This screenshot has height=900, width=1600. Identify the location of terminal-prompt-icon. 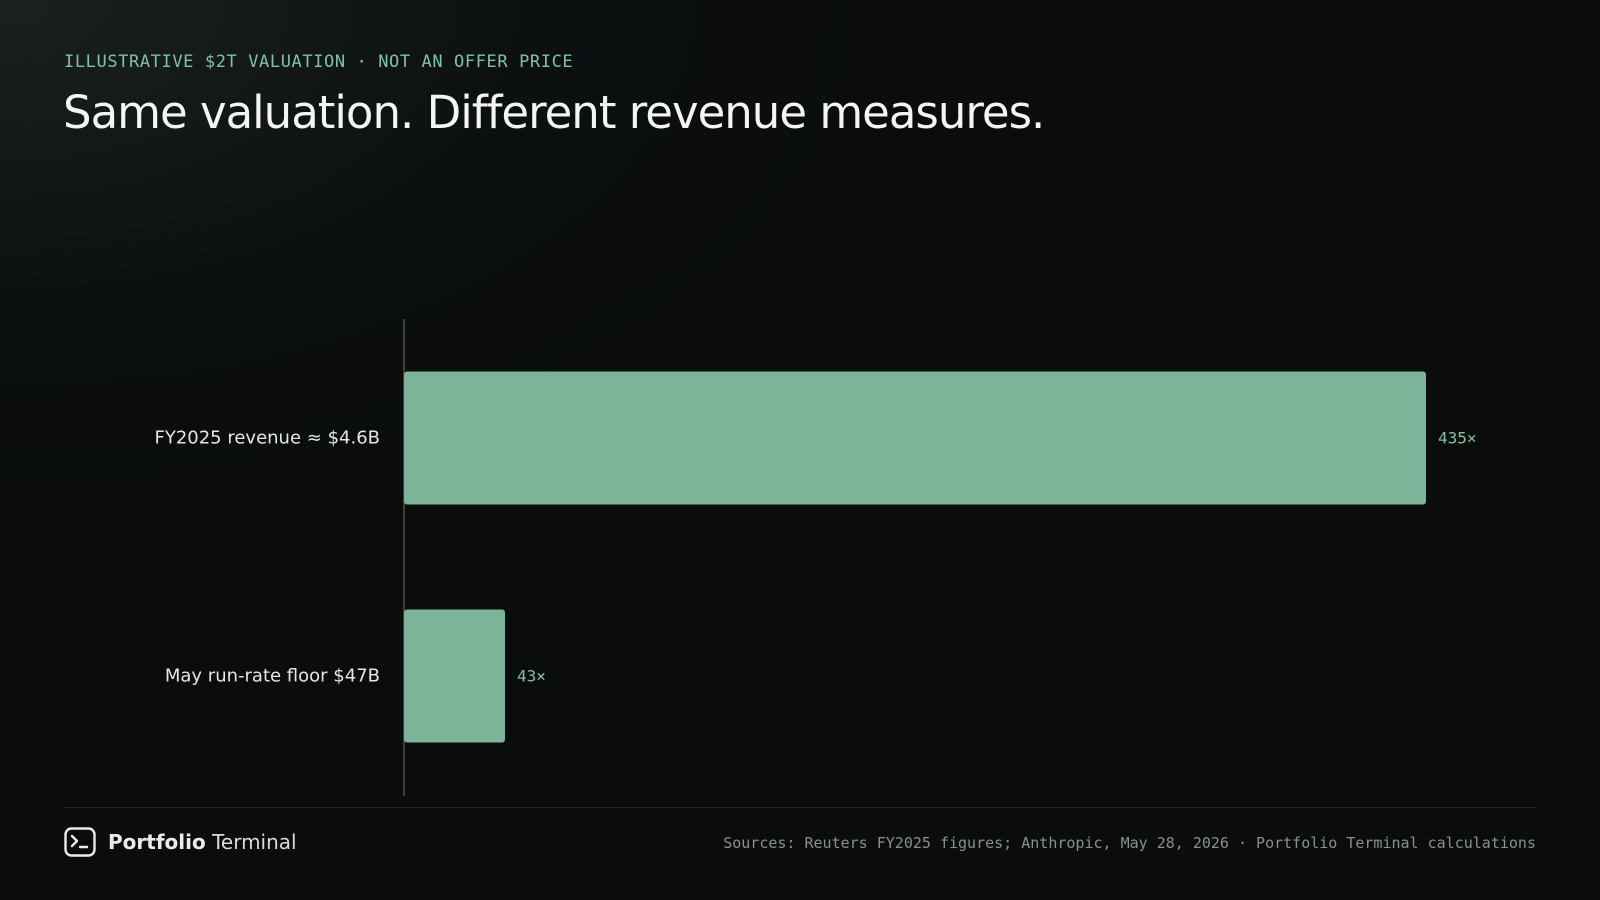
(80, 842).